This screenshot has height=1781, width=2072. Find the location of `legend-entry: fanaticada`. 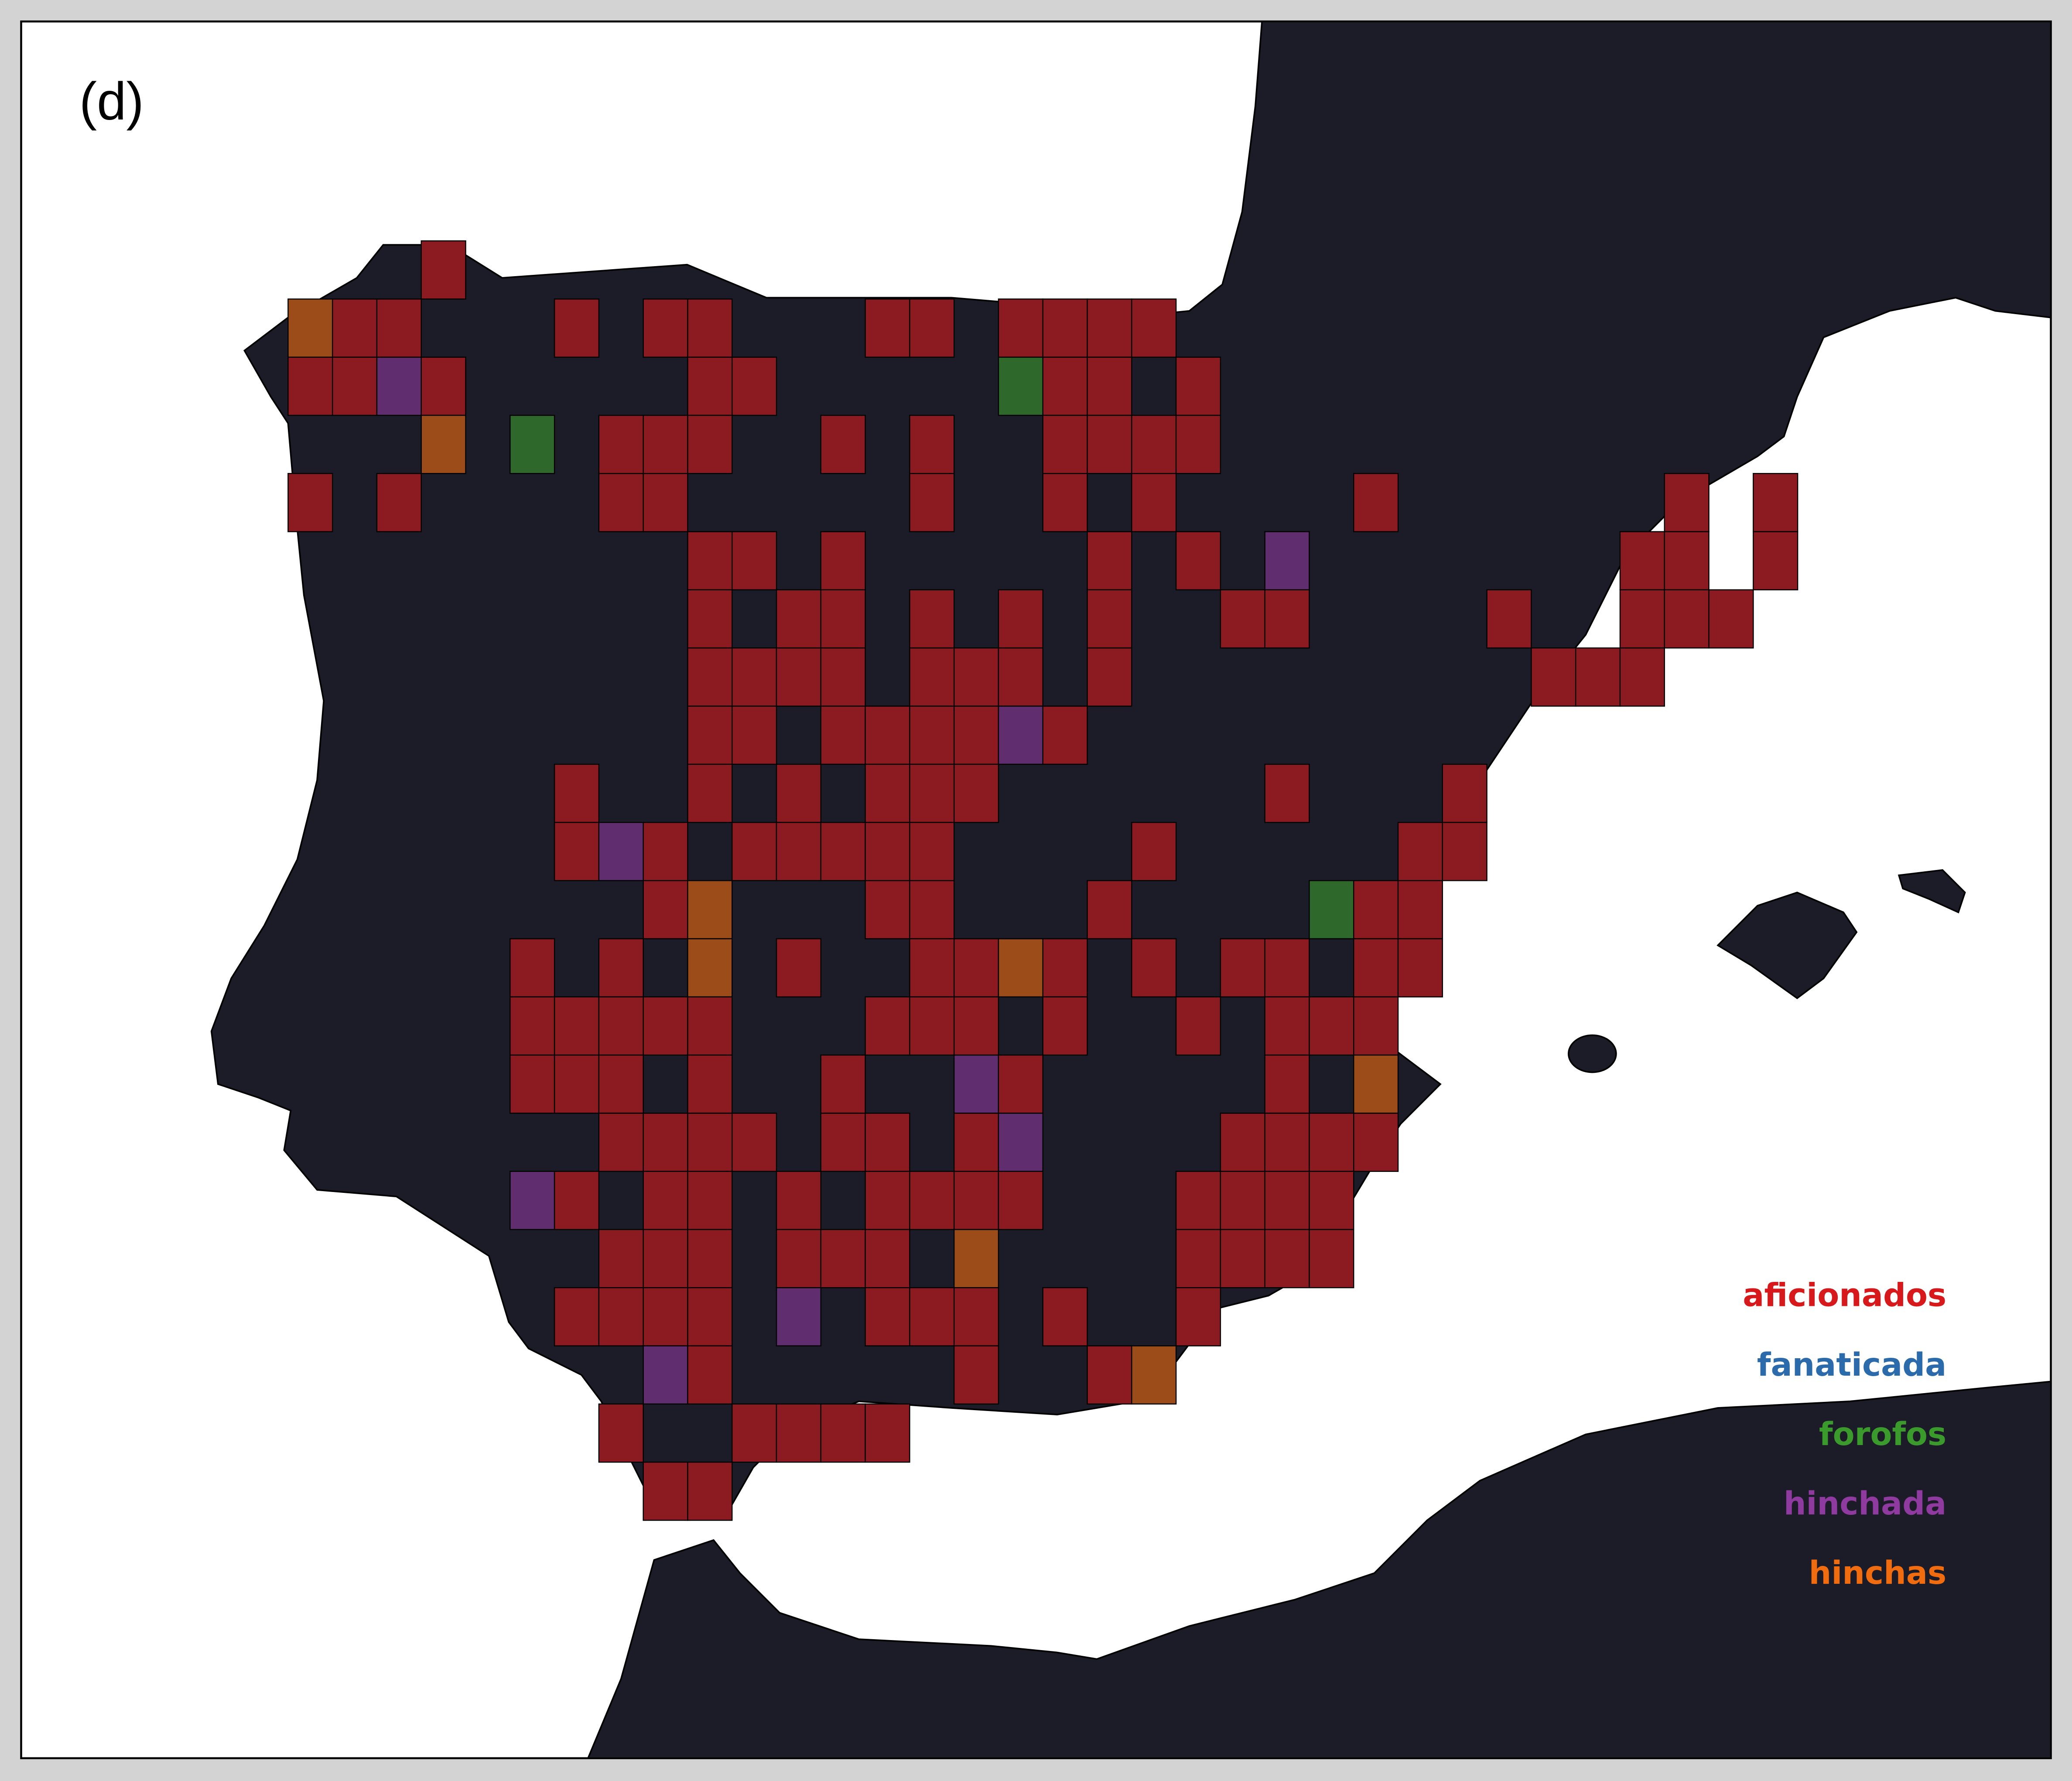

legend-entry: fanaticada is located at coordinates (1851, 1365).